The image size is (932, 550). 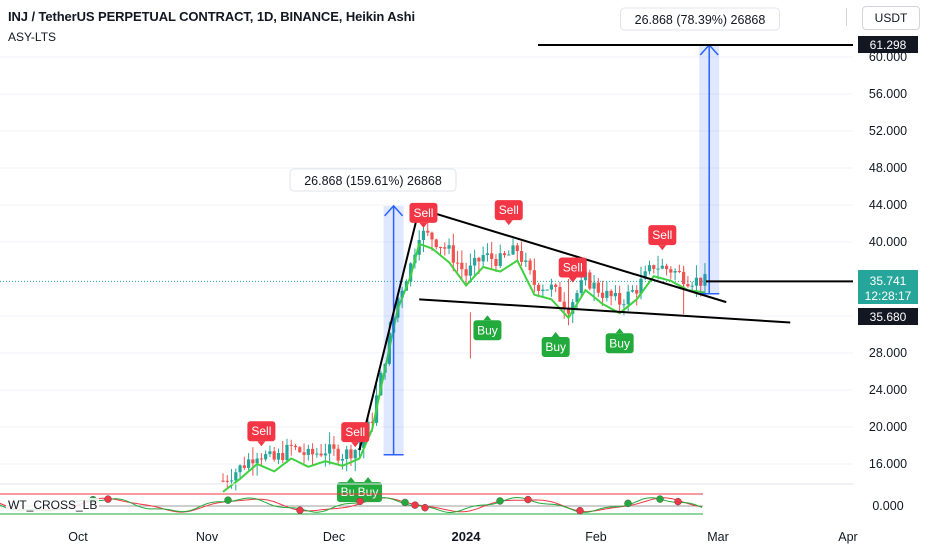 I want to click on sell-signal-label: Sell, so click(x=261, y=431).